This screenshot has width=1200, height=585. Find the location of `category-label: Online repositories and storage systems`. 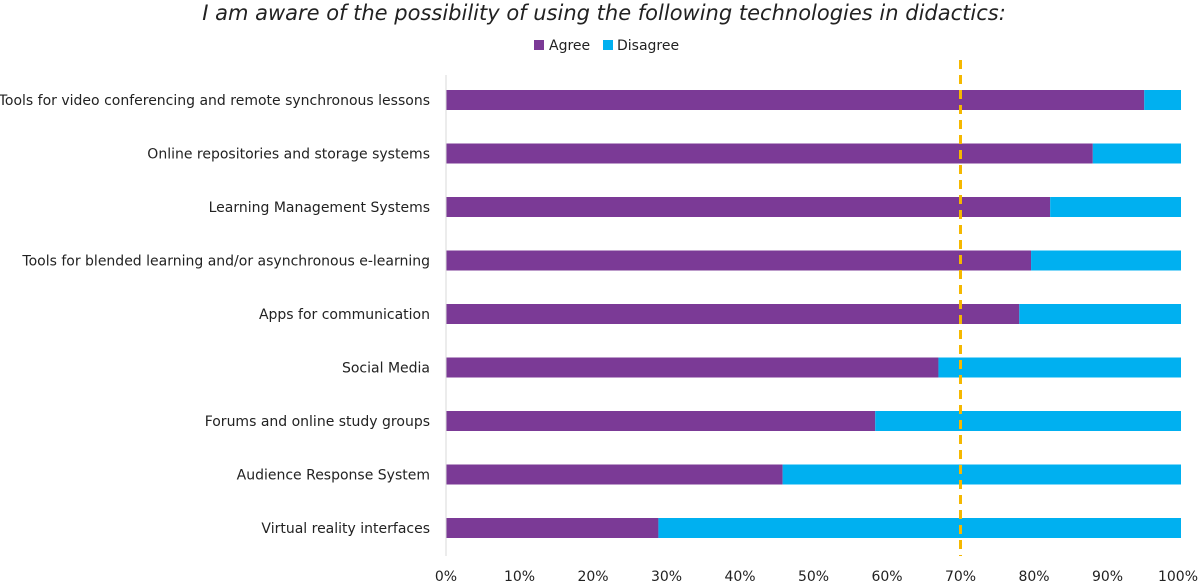

category-label: Online repositories and storage systems is located at coordinates (288, 155).